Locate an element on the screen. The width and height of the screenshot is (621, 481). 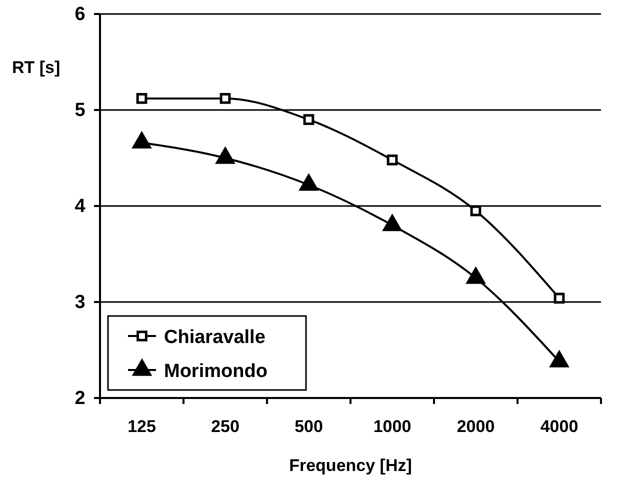
legend-label: Chiaravalle is located at coordinates (215, 337).